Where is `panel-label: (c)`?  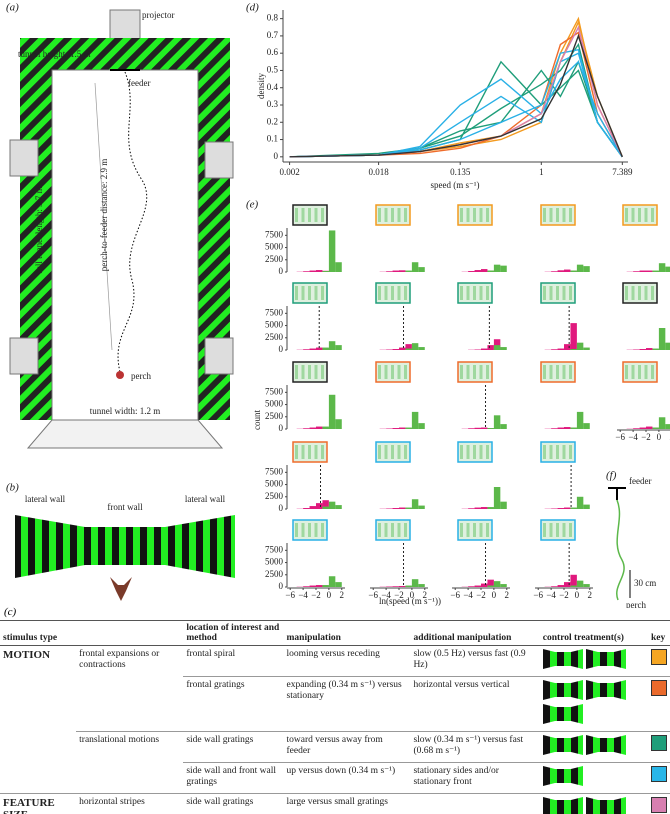
panel-label: (c) is located at coordinates (10, 612).